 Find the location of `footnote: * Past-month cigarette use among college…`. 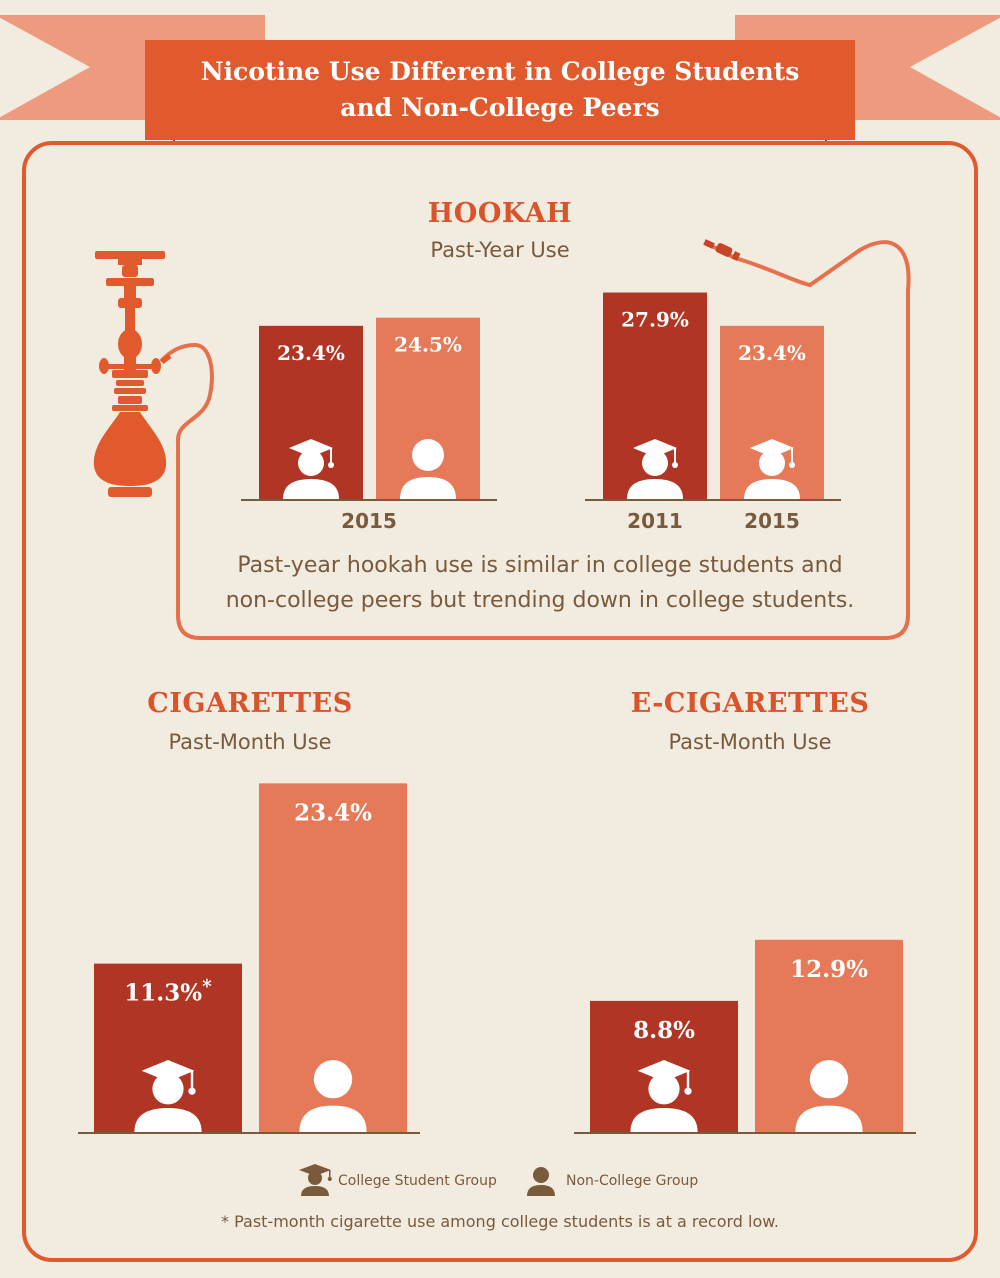

footnote: * Past-month cigarette use among college… is located at coordinates (500, 1221).